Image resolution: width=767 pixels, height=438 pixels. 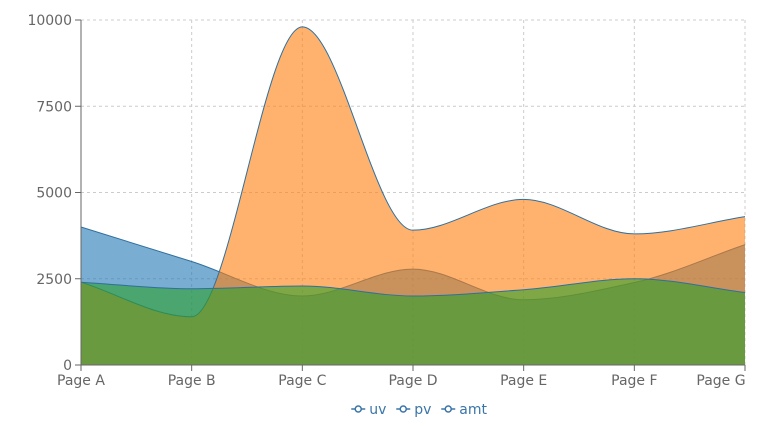 I want to click on y-tick-label: 2500, so click(x=54, y=280).